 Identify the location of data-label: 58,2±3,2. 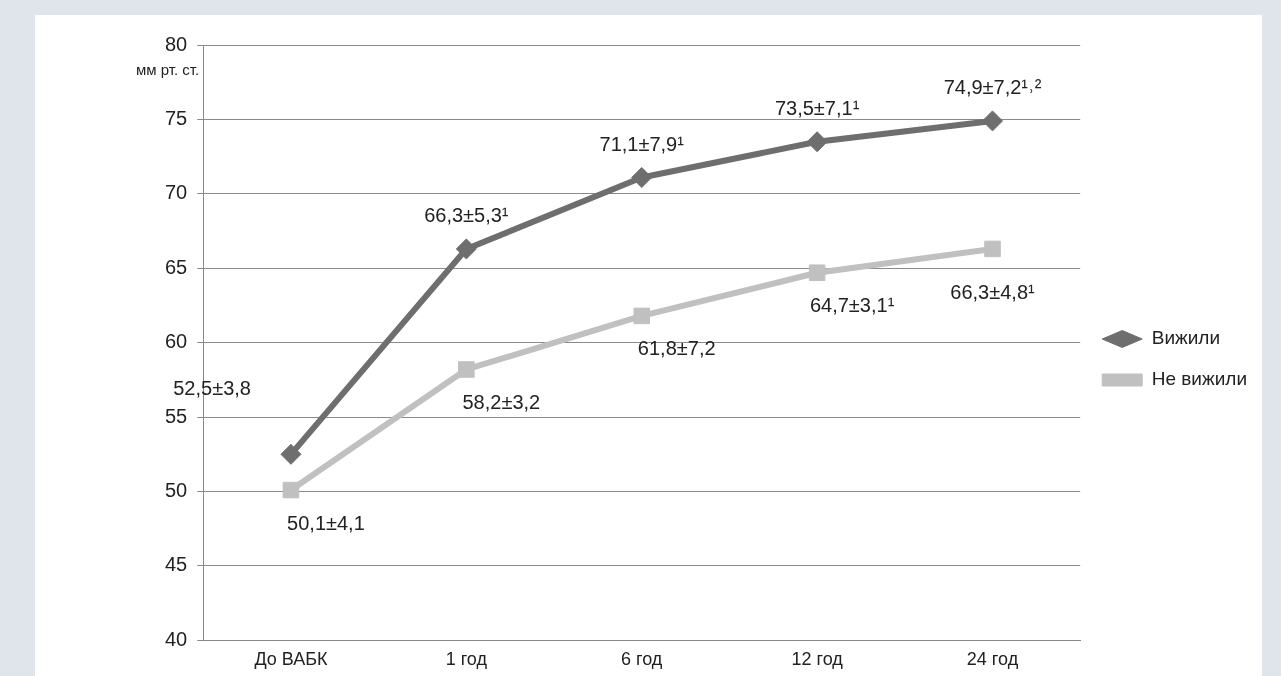
(501, 402).